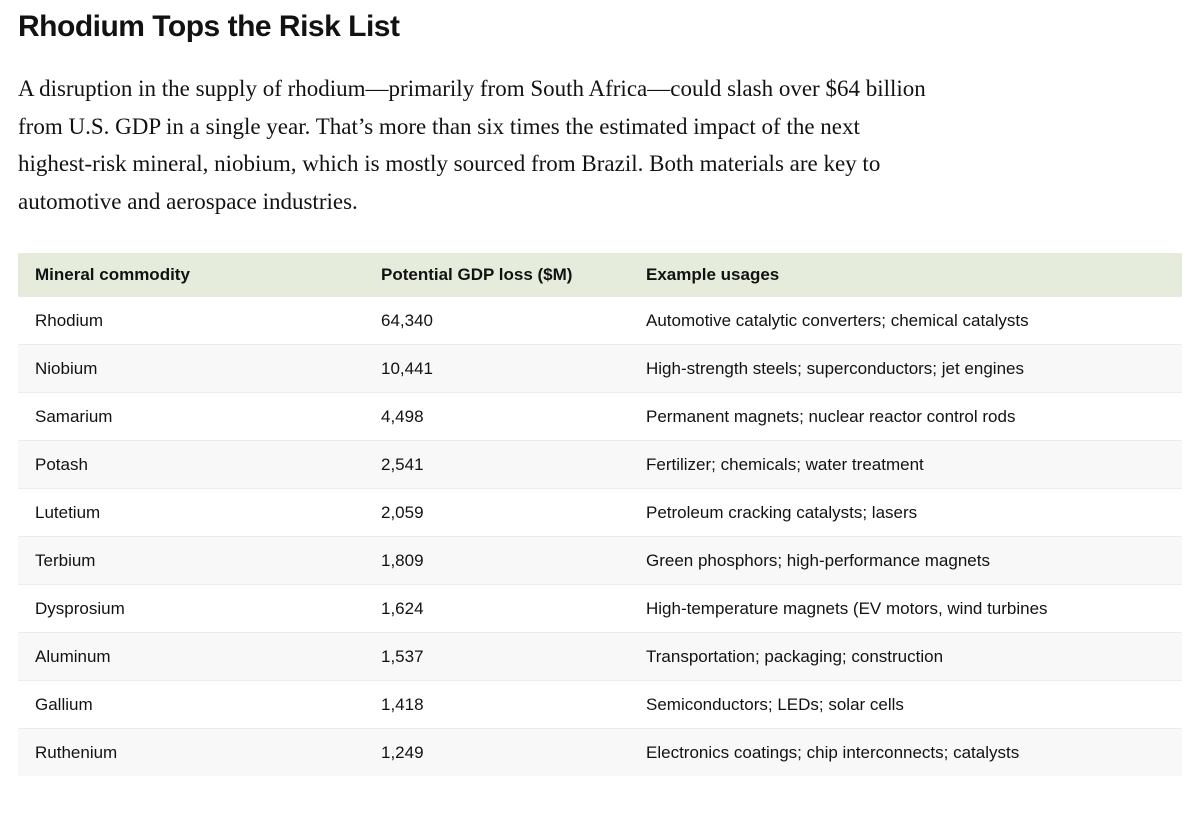 Image resolution: width=1200 pixels, height=821 pixels. I want to click on cell-gdp-loss: 1,418, so click(496, 704).